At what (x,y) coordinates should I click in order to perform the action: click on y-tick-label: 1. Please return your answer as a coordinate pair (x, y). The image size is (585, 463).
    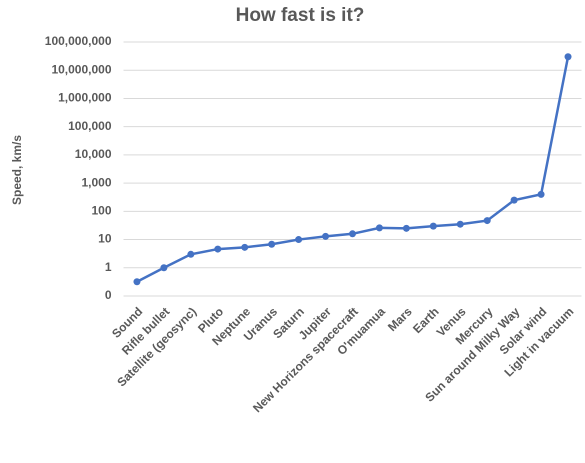
    Looking at the image, I should click on (108, 267).